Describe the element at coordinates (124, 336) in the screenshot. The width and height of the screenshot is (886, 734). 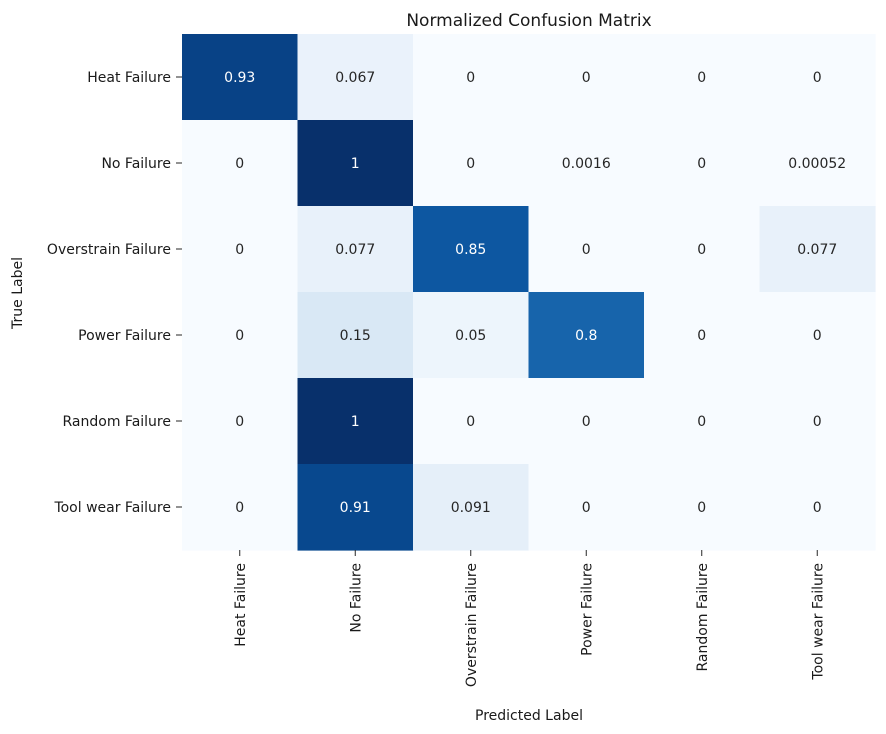
I see `y-tick-label: Power Failure` at that location.